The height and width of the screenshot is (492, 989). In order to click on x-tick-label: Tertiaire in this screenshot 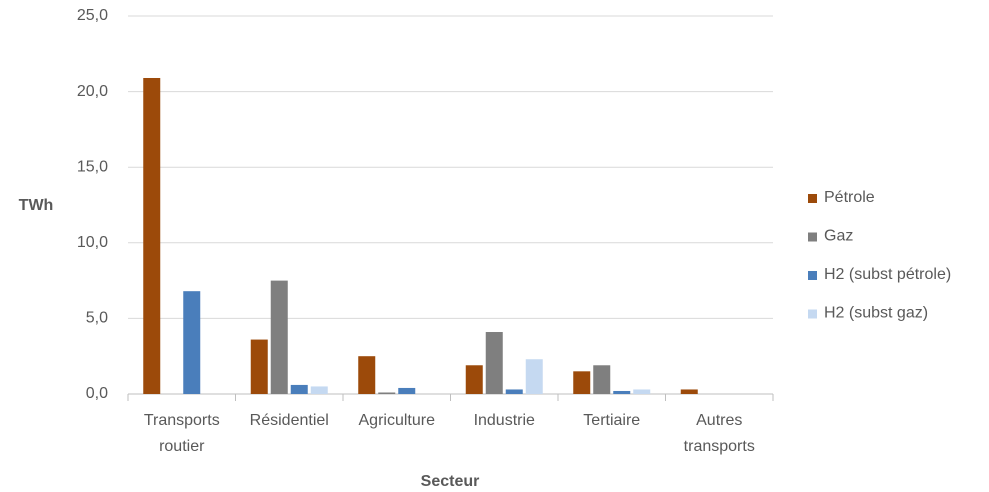, I will do `click(612, 420)`.